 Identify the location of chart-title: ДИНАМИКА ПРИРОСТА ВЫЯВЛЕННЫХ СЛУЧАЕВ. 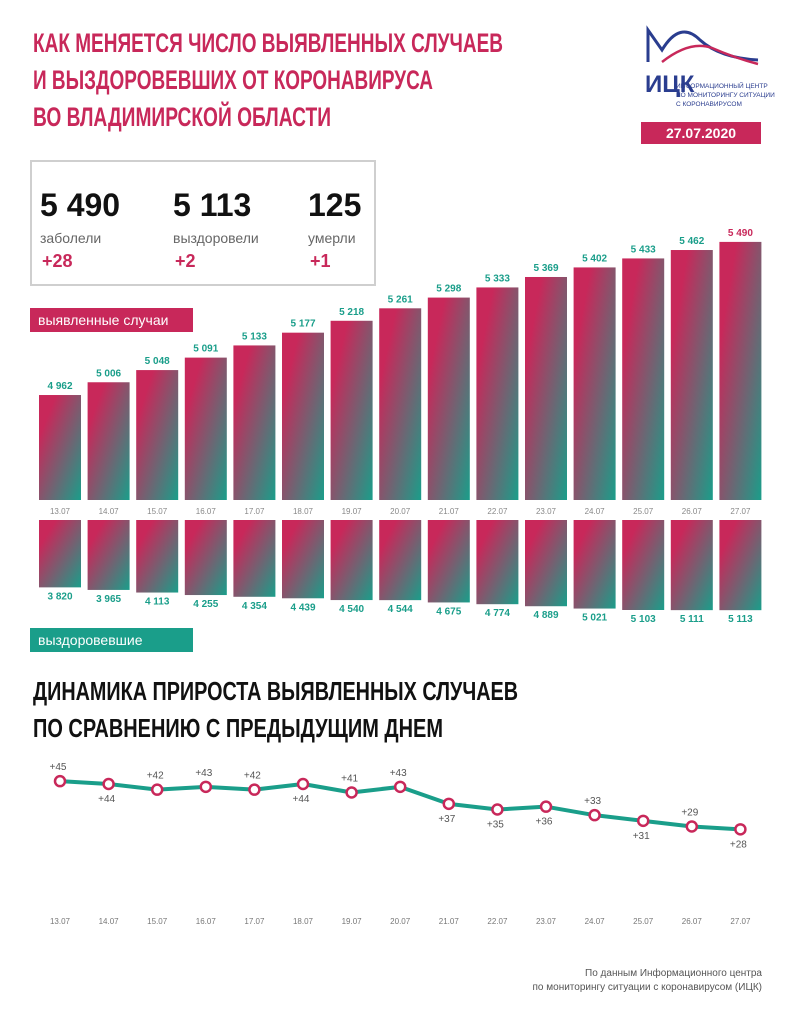
(275, 691).